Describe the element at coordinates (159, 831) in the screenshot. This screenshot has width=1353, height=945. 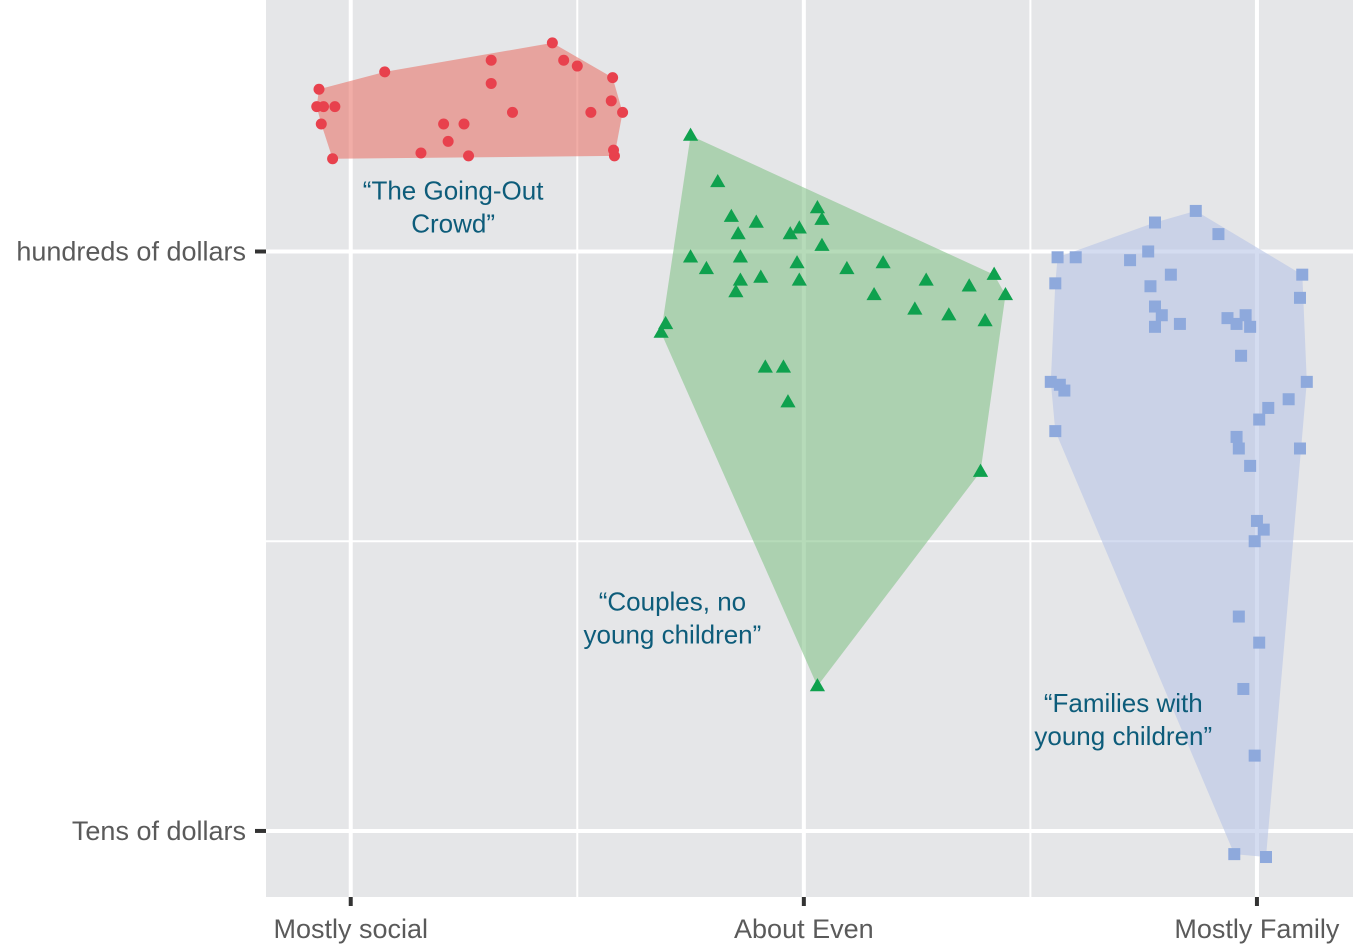
I see `y-tick-label: Tens of dollars` at that location.